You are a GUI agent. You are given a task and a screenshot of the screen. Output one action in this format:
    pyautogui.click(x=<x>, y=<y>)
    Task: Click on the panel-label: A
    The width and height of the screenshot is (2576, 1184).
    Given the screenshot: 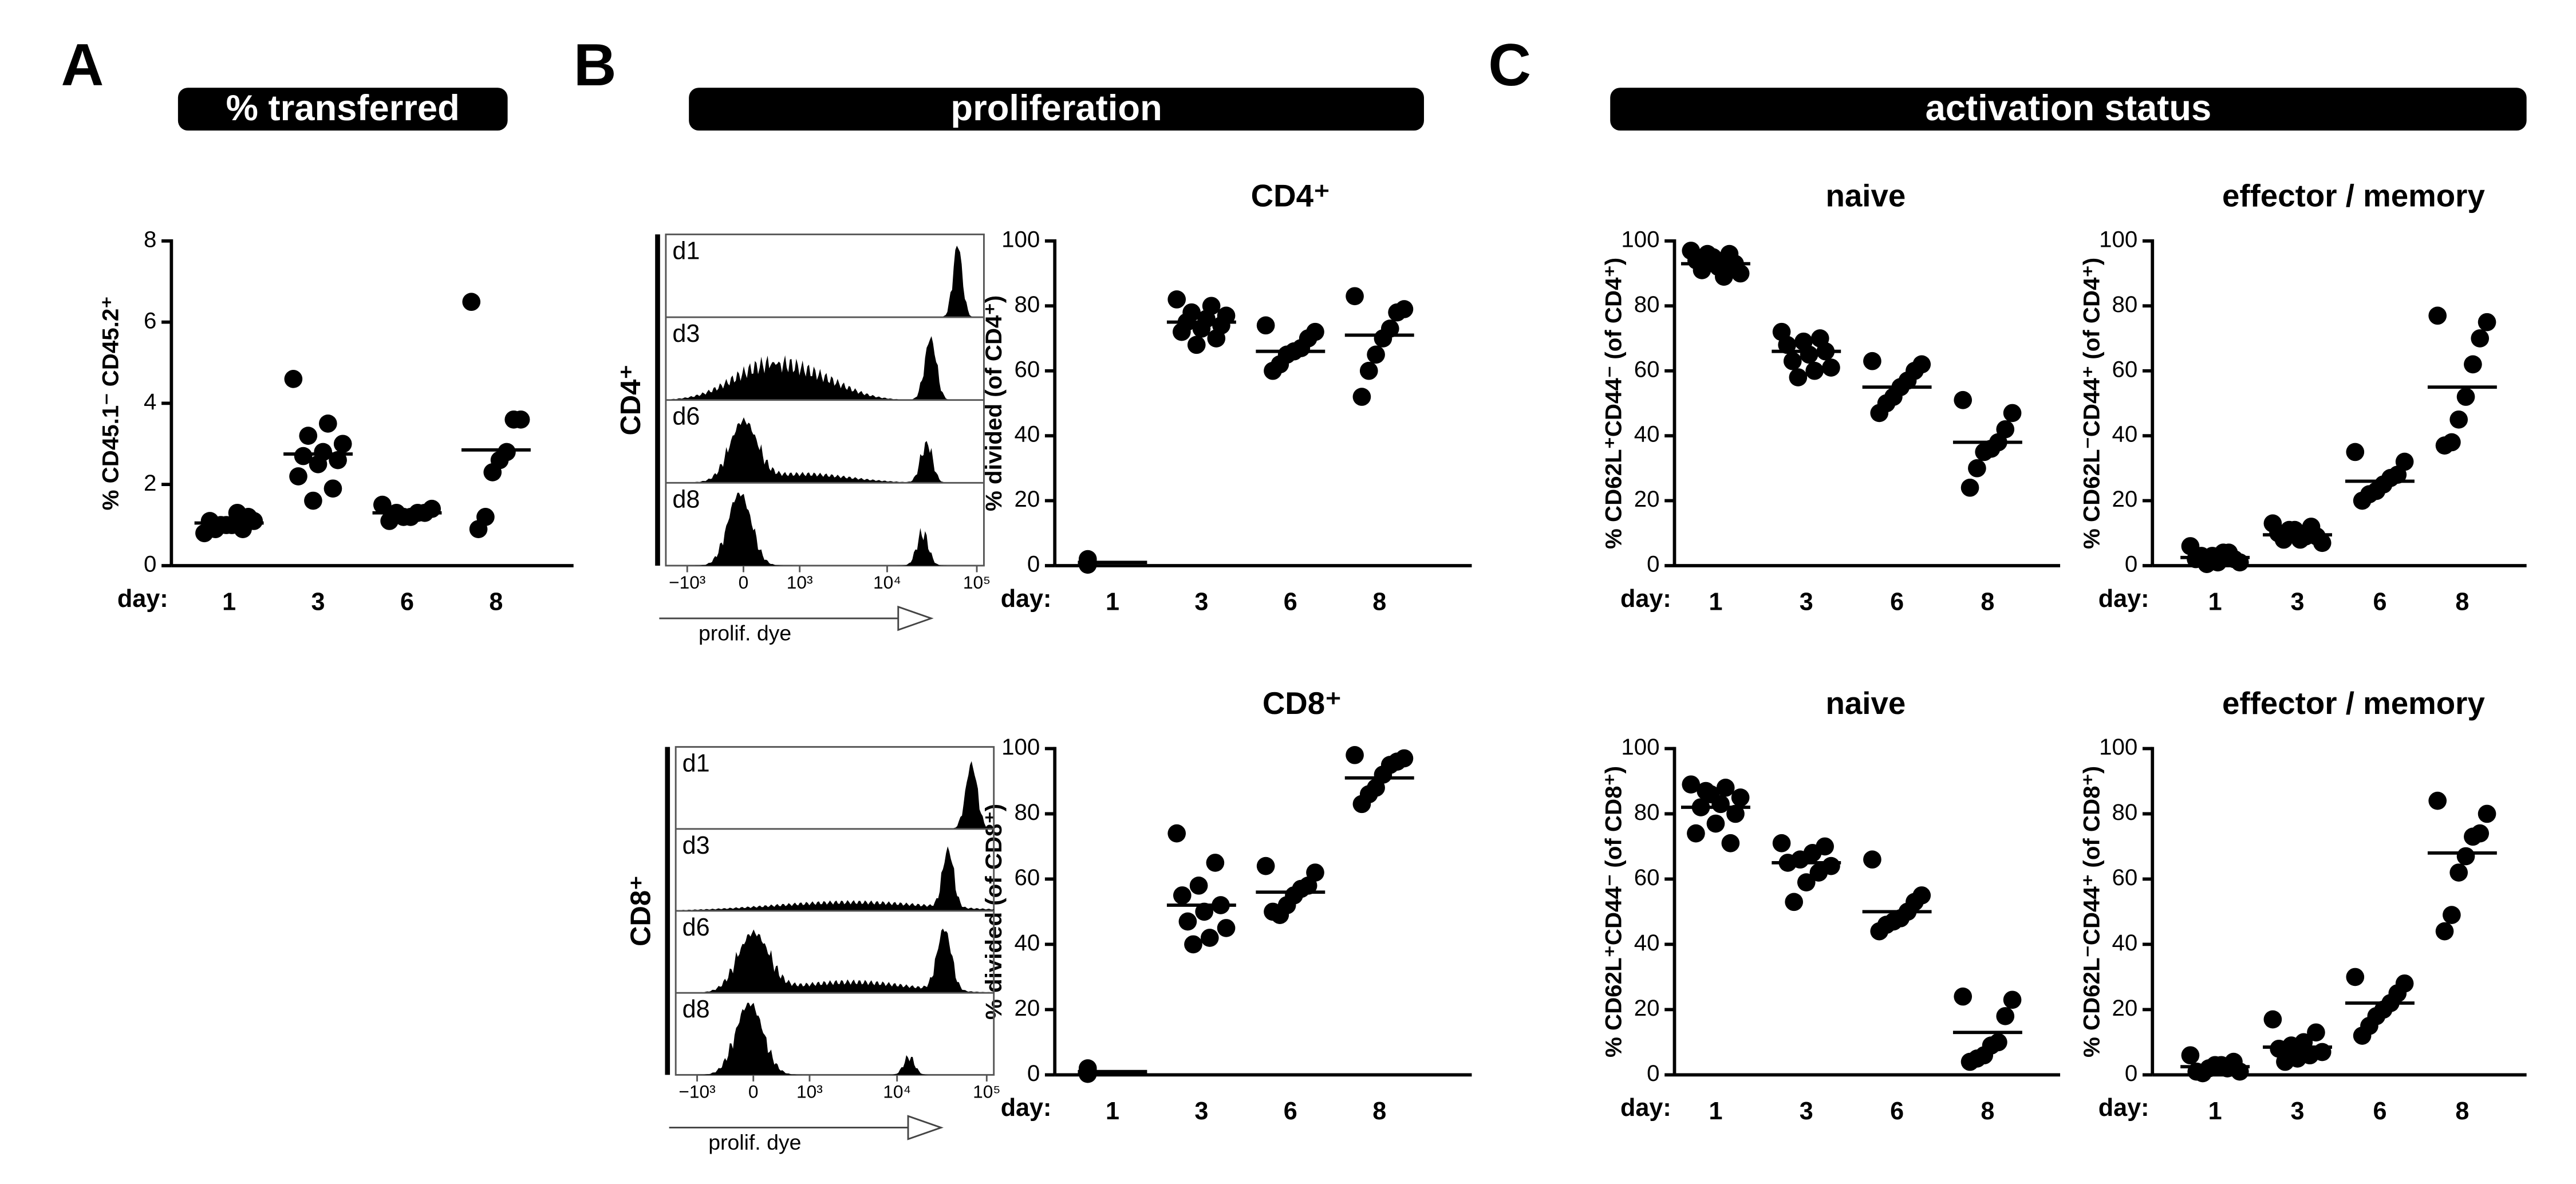 What is the action you would take?
    pyautogui.click(x=82, y=64)
    